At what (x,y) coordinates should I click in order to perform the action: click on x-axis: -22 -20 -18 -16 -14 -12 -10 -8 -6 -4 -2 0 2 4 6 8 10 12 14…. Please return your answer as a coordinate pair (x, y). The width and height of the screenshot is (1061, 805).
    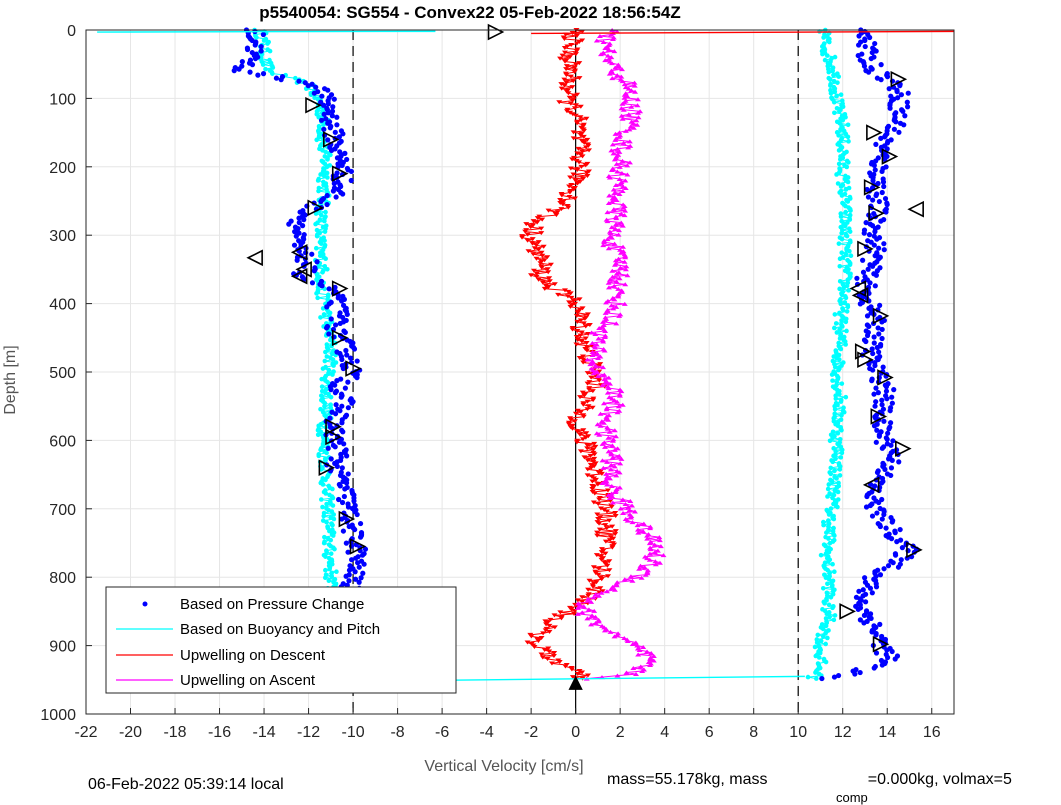
    Looking at the image, I should click on (507, 724).